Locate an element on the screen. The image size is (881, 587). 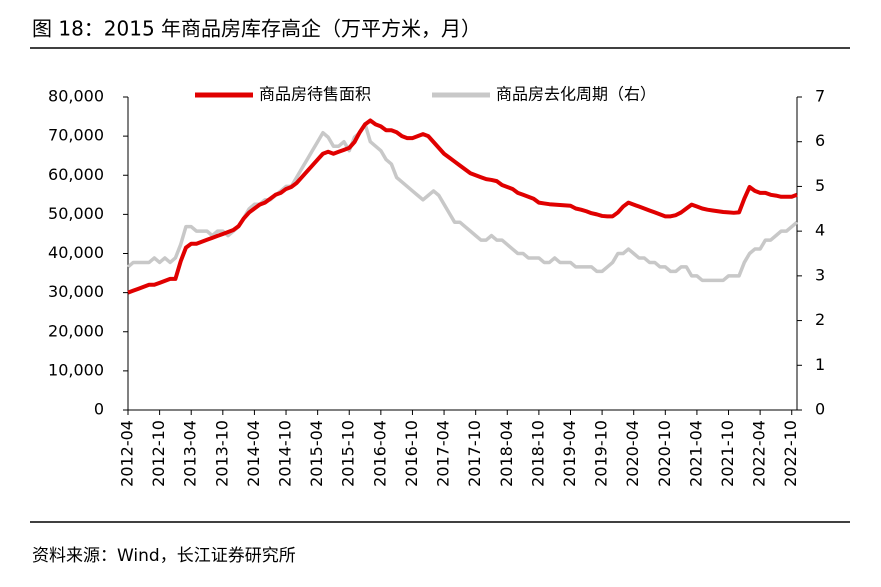
x-tick-label: 2013-10 is located at coordinates (221, 453).